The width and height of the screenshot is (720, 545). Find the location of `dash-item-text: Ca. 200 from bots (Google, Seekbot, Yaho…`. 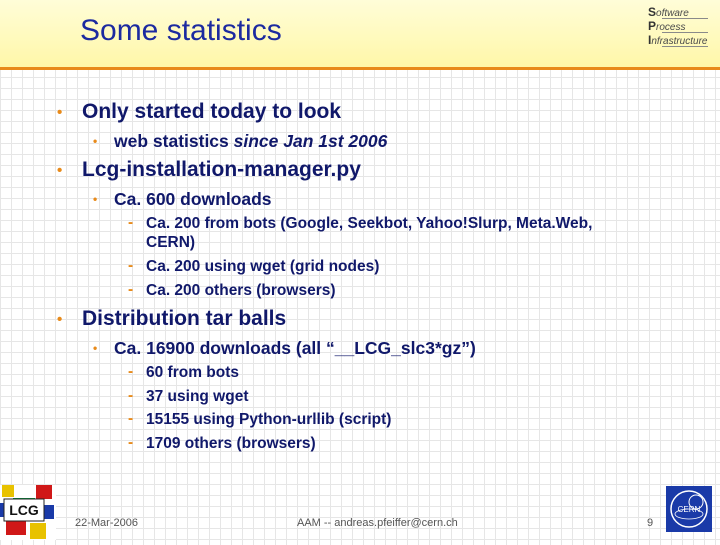

dash-item-text: Ca. 200 from bots (Google, Seekbot, Yaho… is located at coordinates (369, 223).